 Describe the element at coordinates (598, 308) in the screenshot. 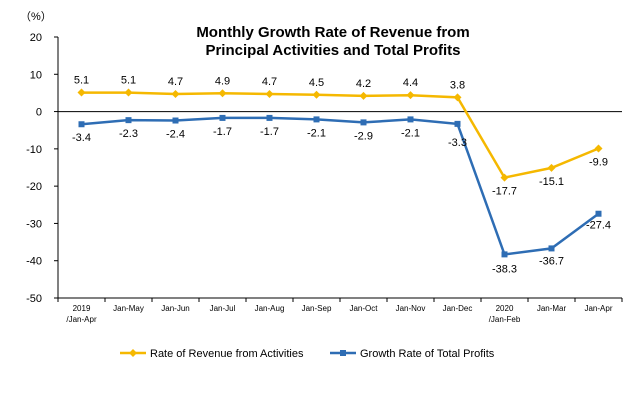

I see `x-tick-label: Jan-Apr` at that location.